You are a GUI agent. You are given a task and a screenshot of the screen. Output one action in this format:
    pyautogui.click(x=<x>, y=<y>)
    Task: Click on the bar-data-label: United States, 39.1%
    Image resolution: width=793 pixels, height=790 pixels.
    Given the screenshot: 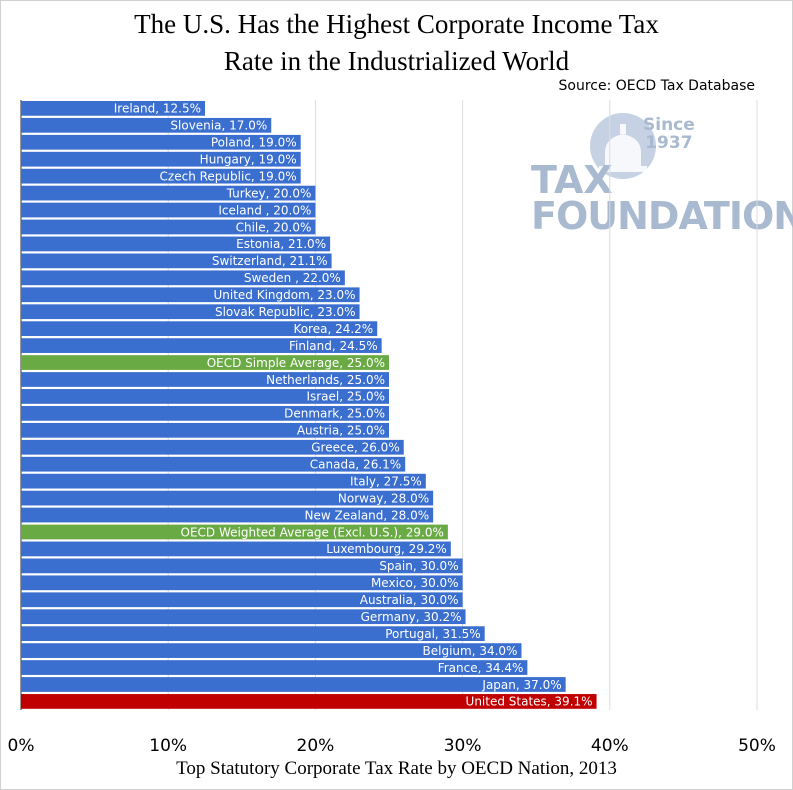 What is the action you would take?
    pyautogui.click(x=529, y=702)
    